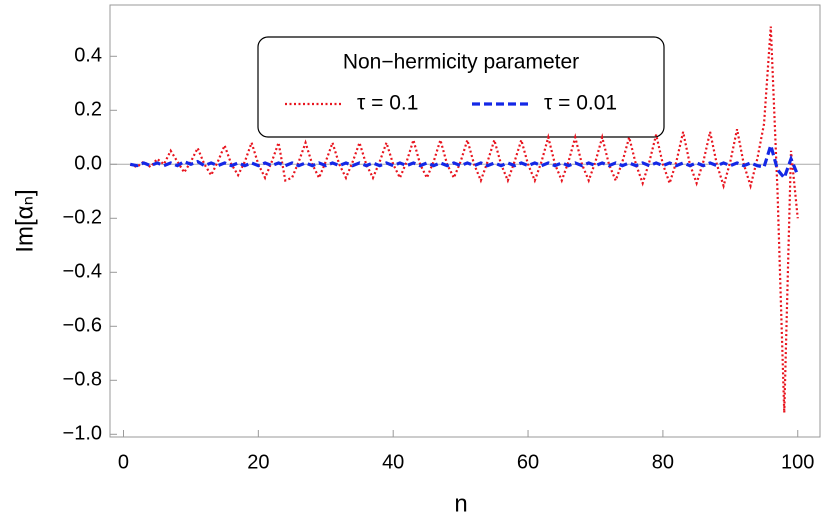 This screenshot has height=532, width=830. Describe the element at coordinates (393, 462) in the screenshot. I see `x-tick-label: 40` at that location.